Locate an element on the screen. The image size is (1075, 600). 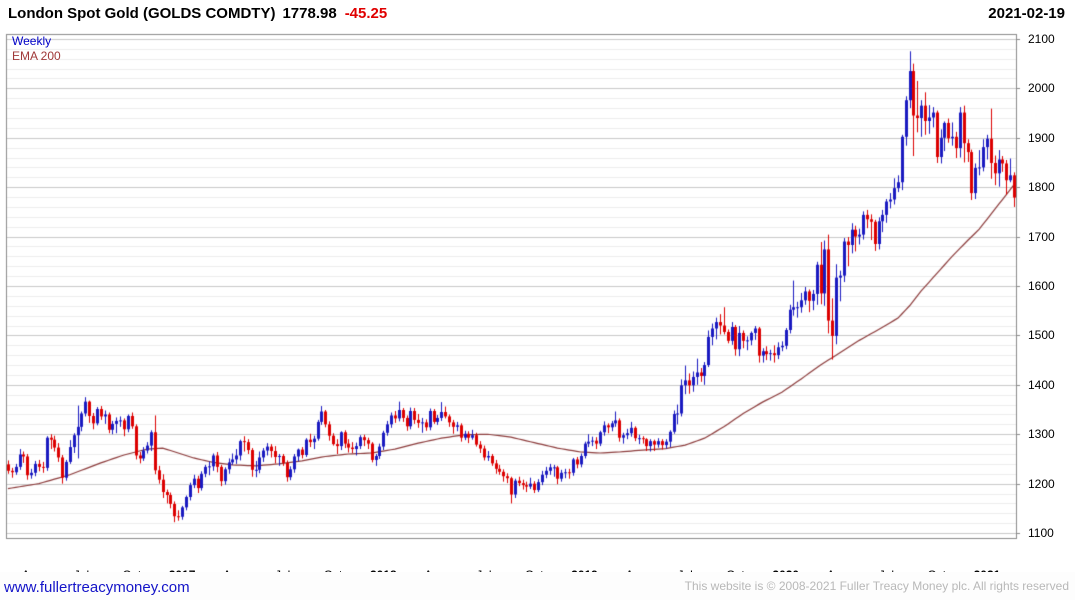
y-axis-label: 1700 is located at coordinates (1041, 236).